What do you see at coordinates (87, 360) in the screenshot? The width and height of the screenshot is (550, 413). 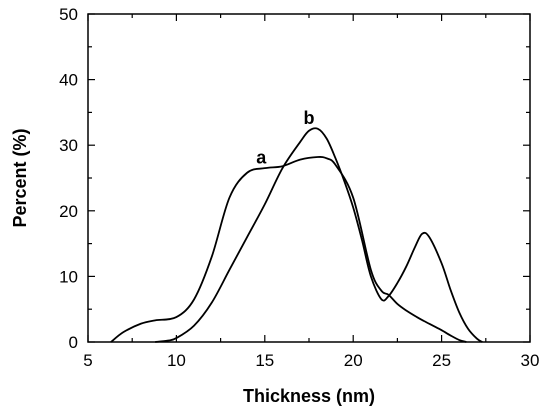 I see `x-tick-label: 5` at bounding box center [87, 360].